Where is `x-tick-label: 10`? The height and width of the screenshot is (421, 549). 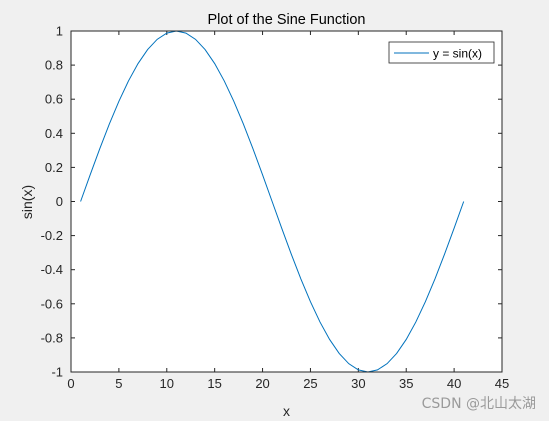
x-tick-label: 10 is located at coordinates (167, 383).